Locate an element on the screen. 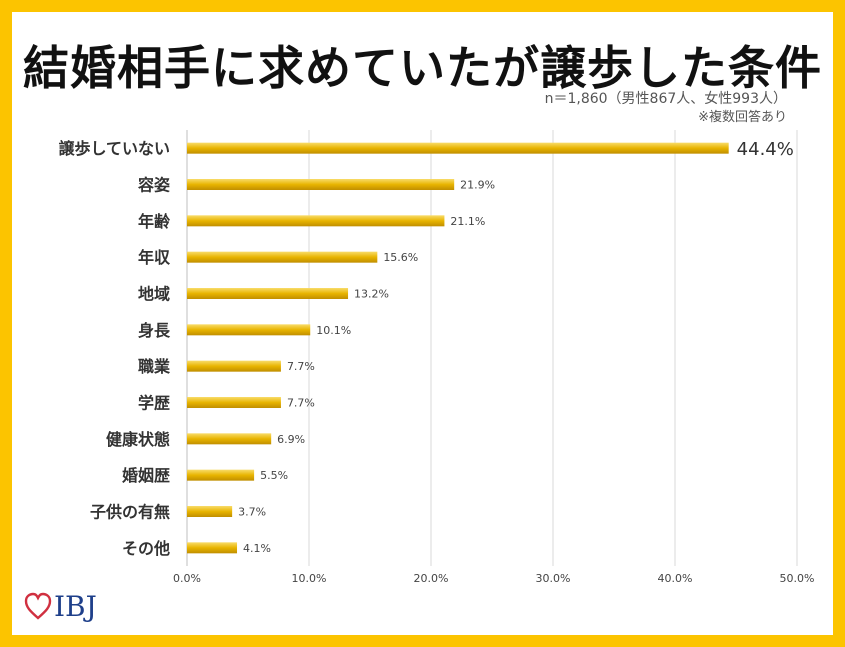 The height and width of the screenshot is (647, 845). category-label: 子供の有無 is located at coordinates (130, 512).